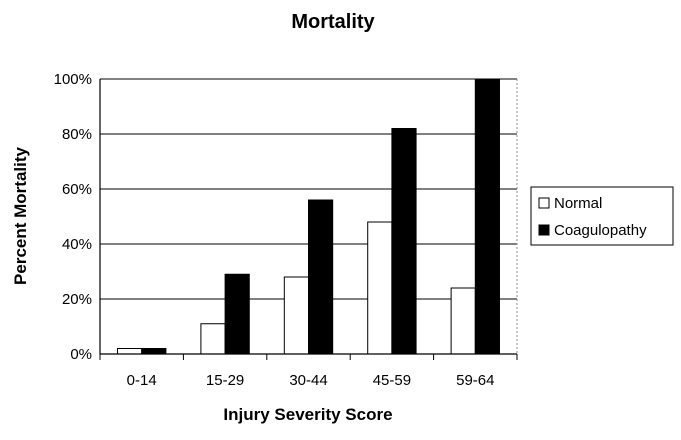  I want to click on y-tick-label: 20%, so click(77, 299).